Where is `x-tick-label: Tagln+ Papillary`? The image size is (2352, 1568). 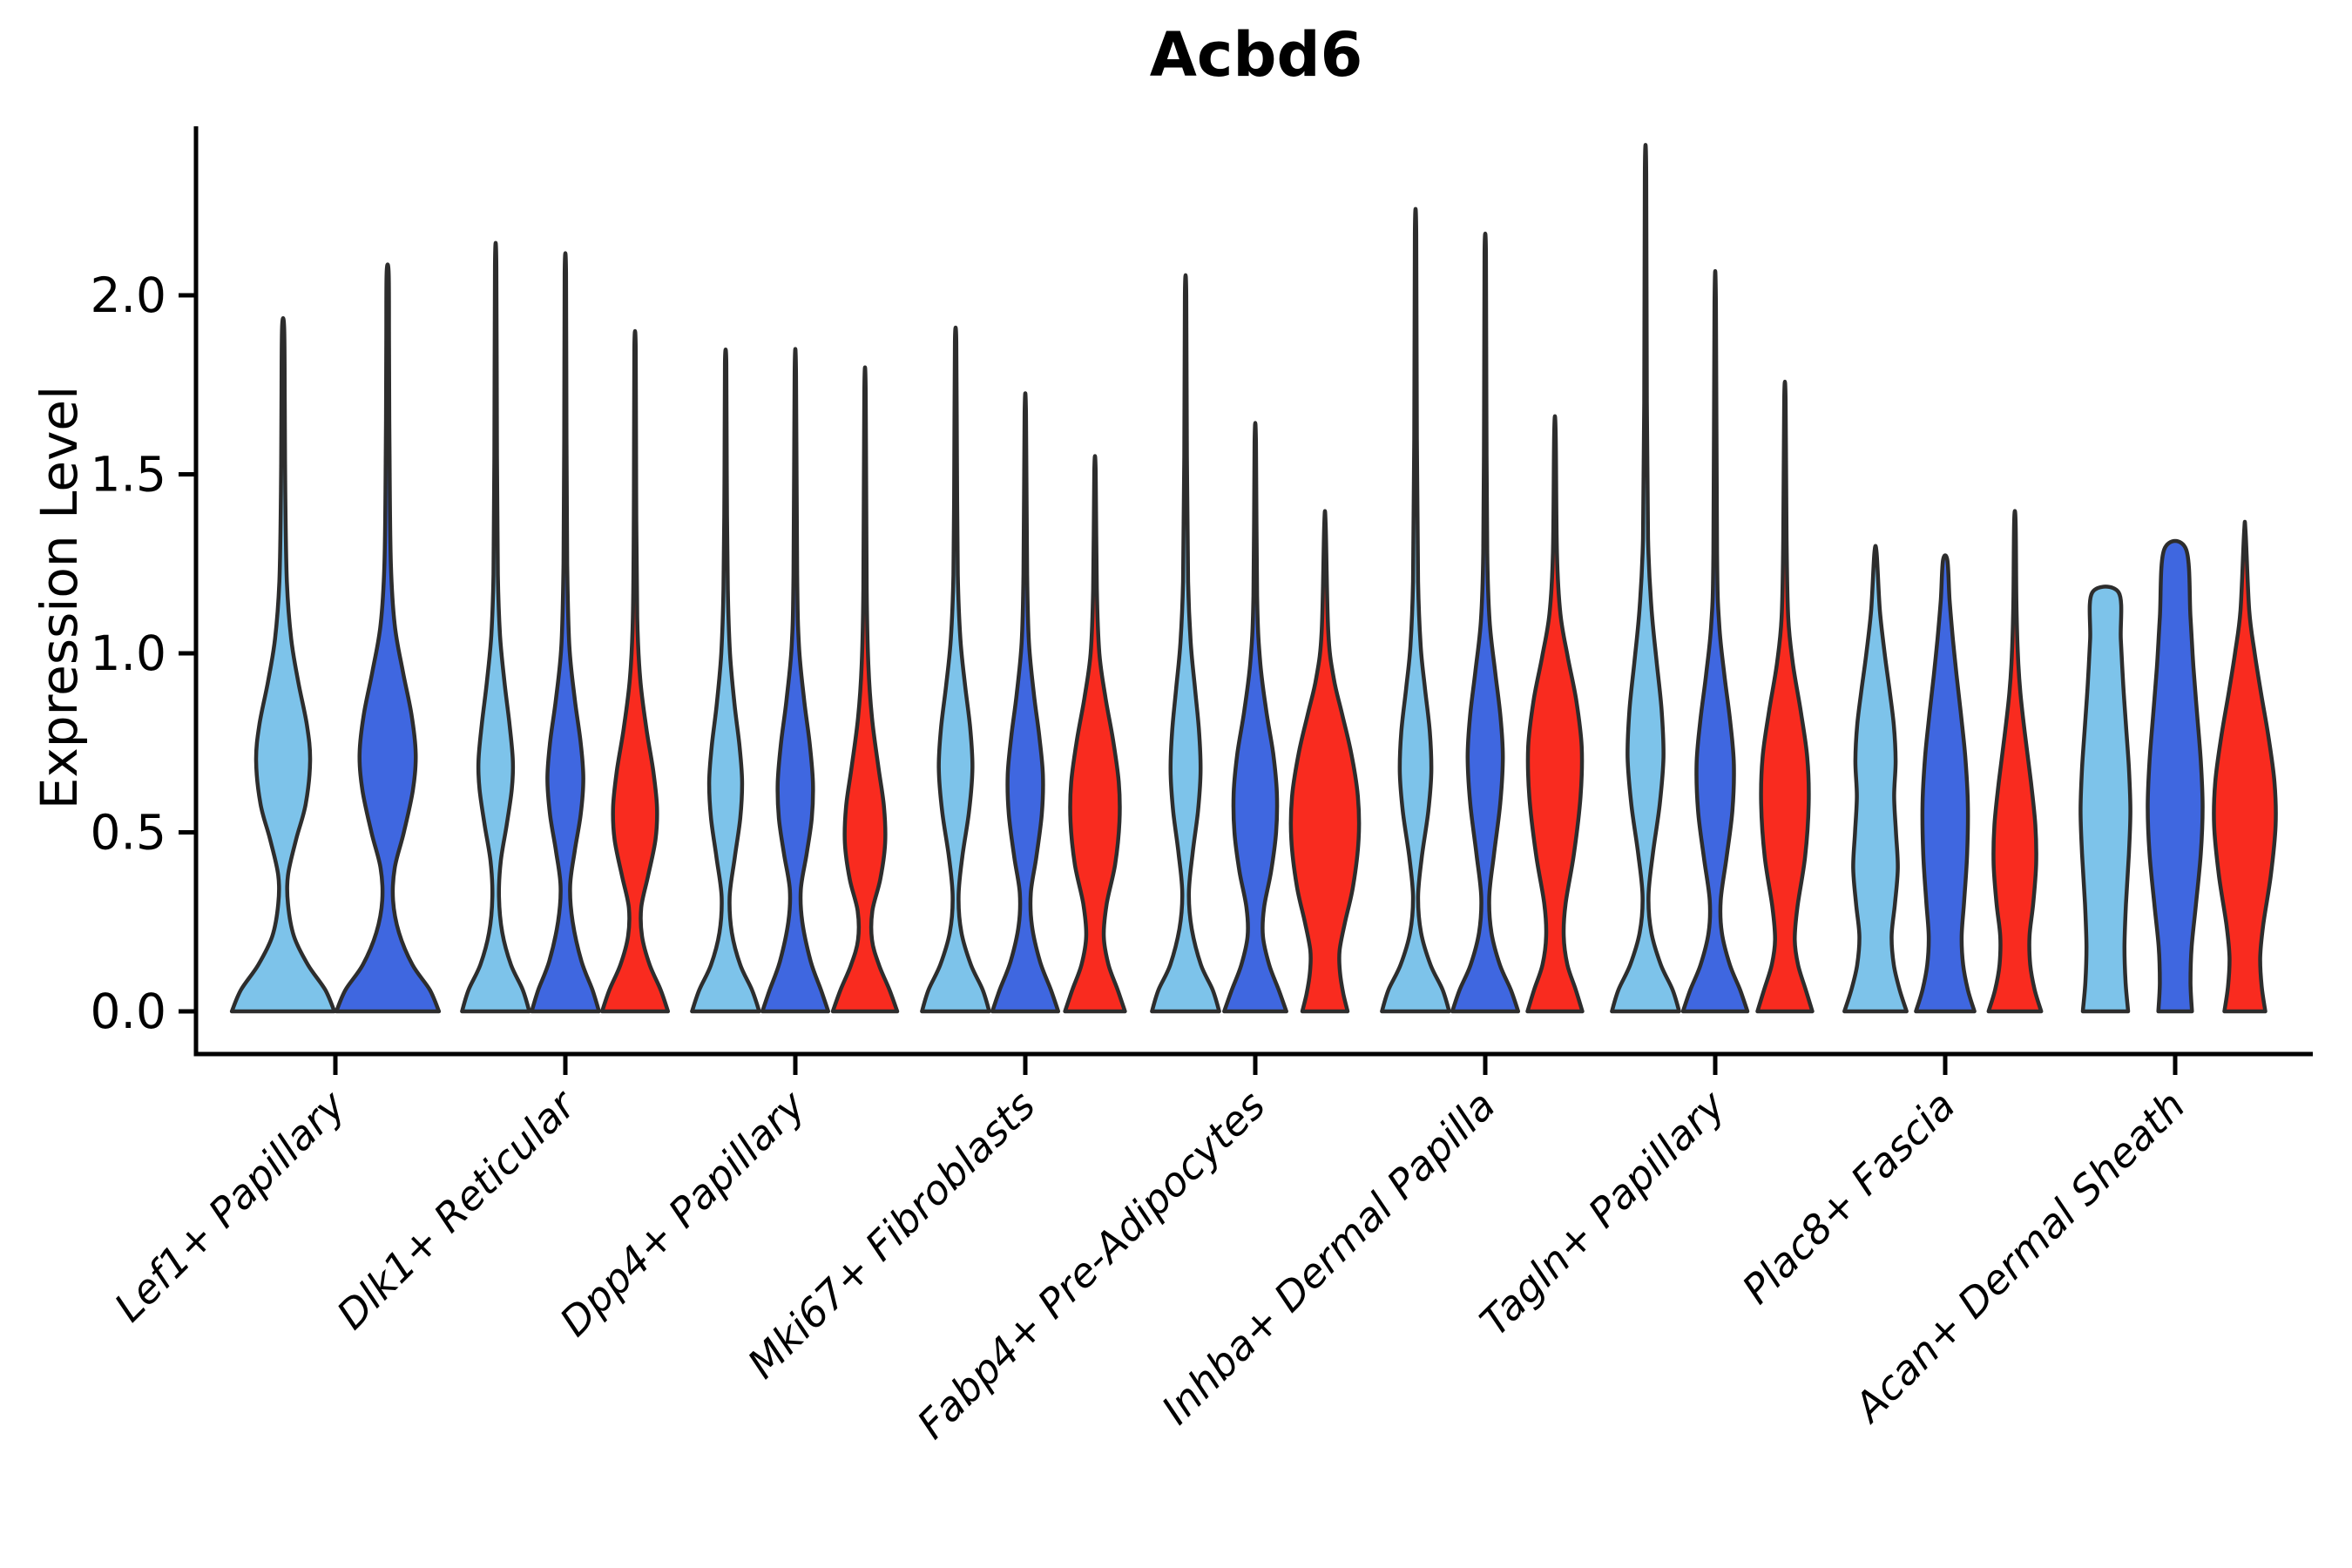 x-tick-label: Tagln+ Papillary is located at coordinates (1602, 1213).